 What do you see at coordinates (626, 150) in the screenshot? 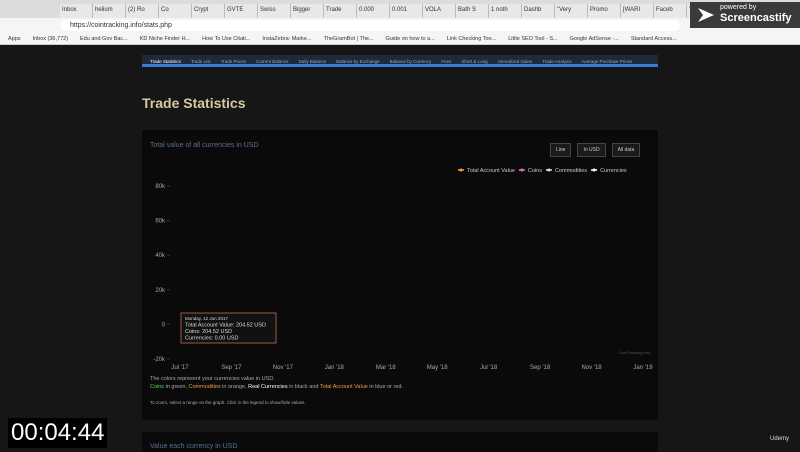
I see `dropdown: All data` at bounding box center [626, 150].